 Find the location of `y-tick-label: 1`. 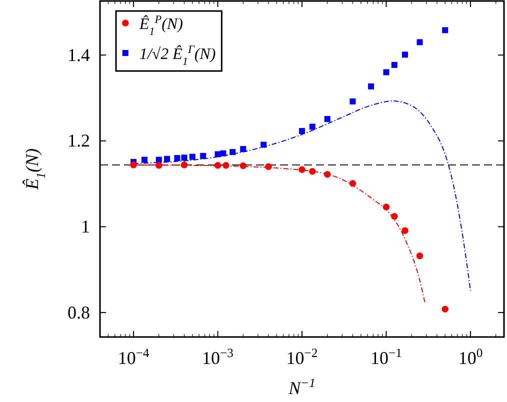

y-tick-label: 1 is located at coordinates (85, 226).